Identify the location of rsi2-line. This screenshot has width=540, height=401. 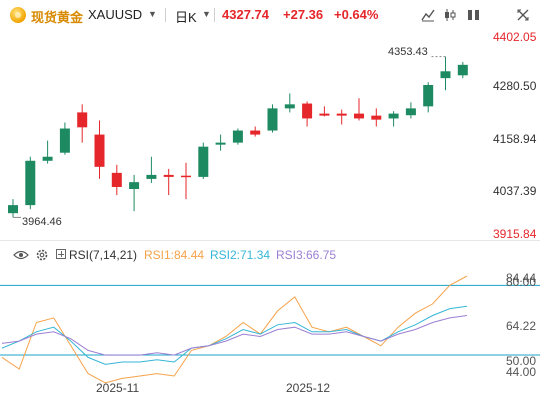
(234, 335).